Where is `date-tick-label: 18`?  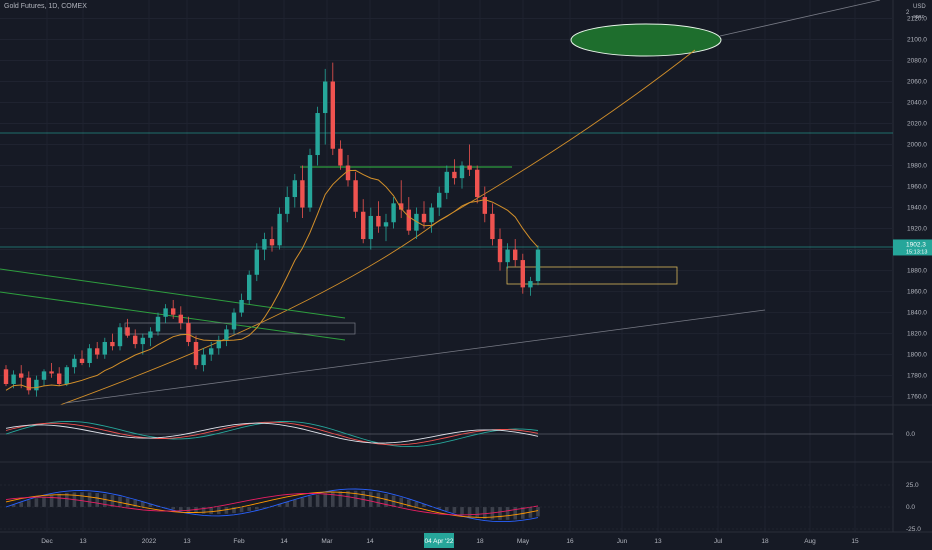
date-tick-label: 18 is located at coordinates (765, 541).